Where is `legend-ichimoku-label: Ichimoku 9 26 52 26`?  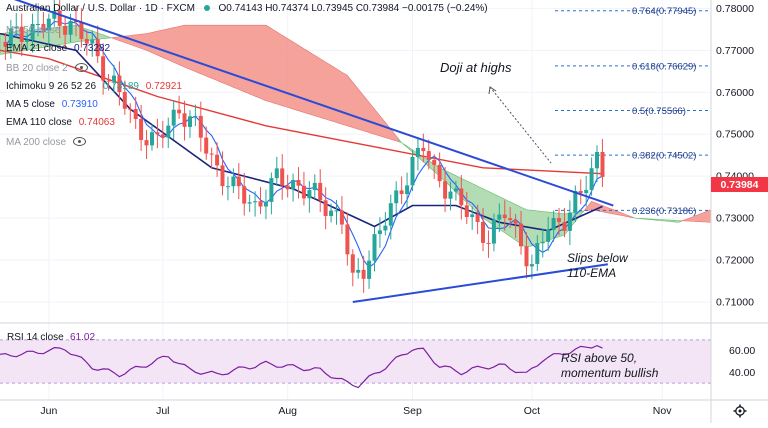 legend-ichimoku-label: Ichimoku 9 26 52 26 is located at coordinates (51, 86).